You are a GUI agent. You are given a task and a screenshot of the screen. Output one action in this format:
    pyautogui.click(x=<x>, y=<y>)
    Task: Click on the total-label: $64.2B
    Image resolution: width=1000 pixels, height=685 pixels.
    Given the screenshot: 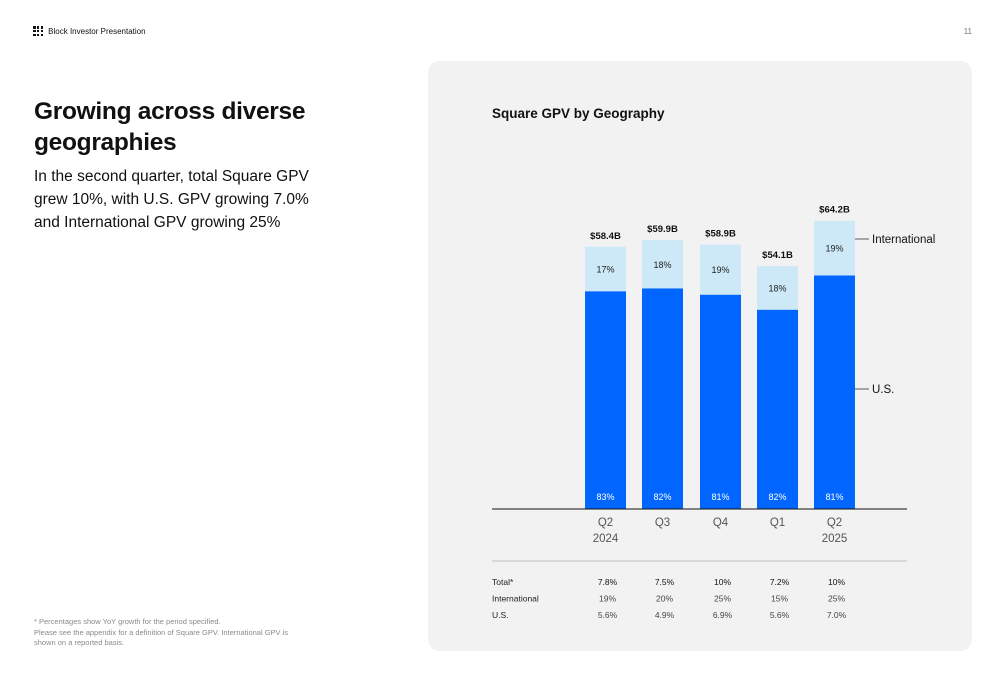 What is the action you would take?
    pyautogui.click(x=834, y=210)
    